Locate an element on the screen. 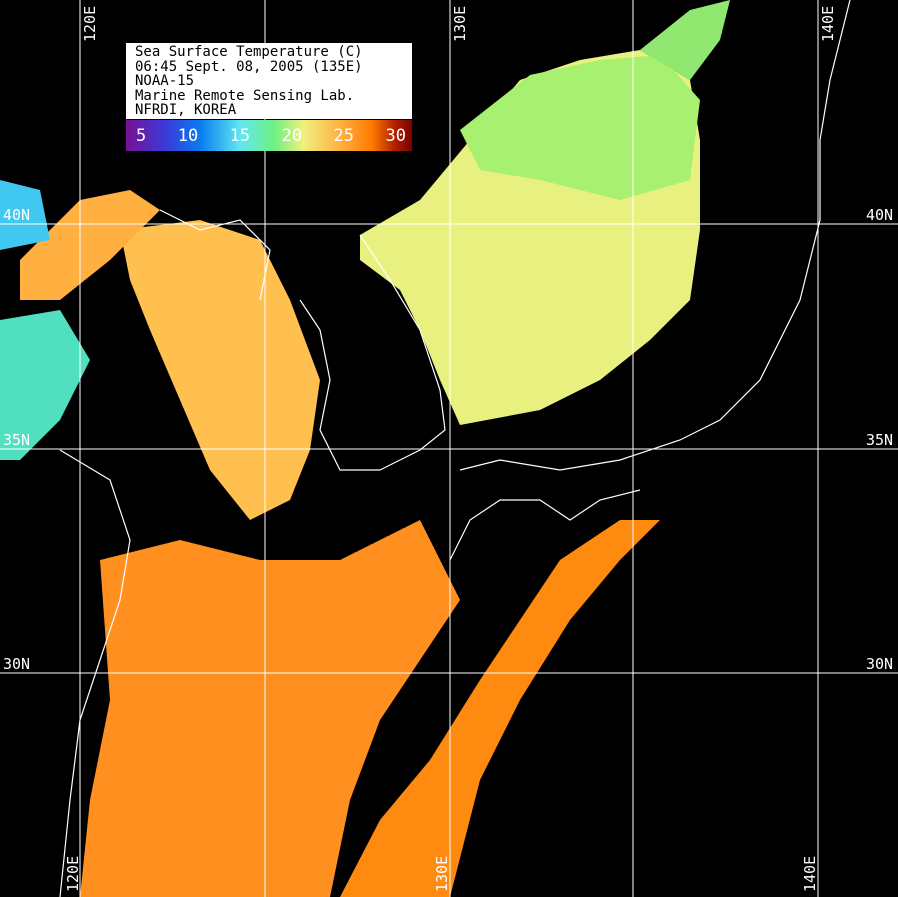 The image size is (898, 897). sst-bohai is located at coordinates (90, 245).